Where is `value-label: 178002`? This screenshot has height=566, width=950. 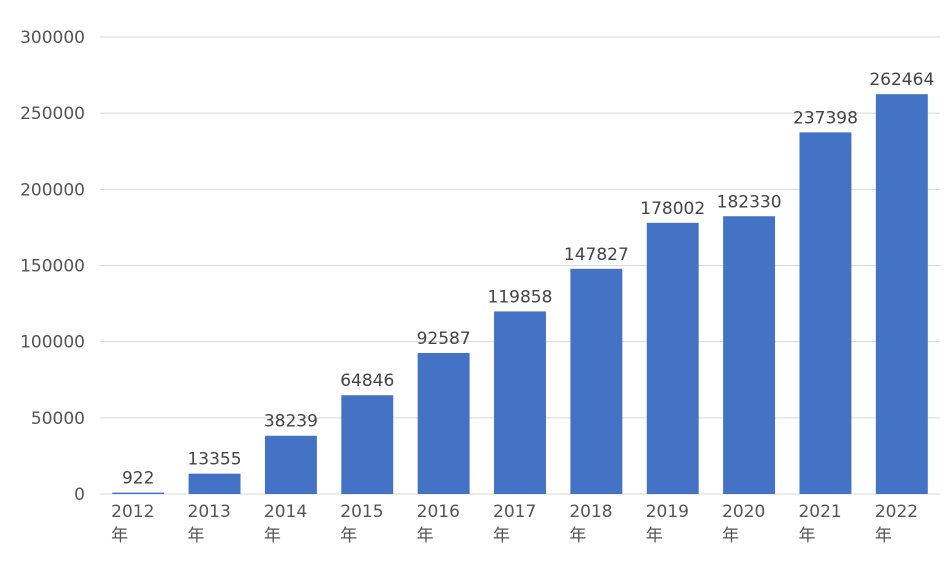
value-label: 178002 is located at coordinates (672, 209).